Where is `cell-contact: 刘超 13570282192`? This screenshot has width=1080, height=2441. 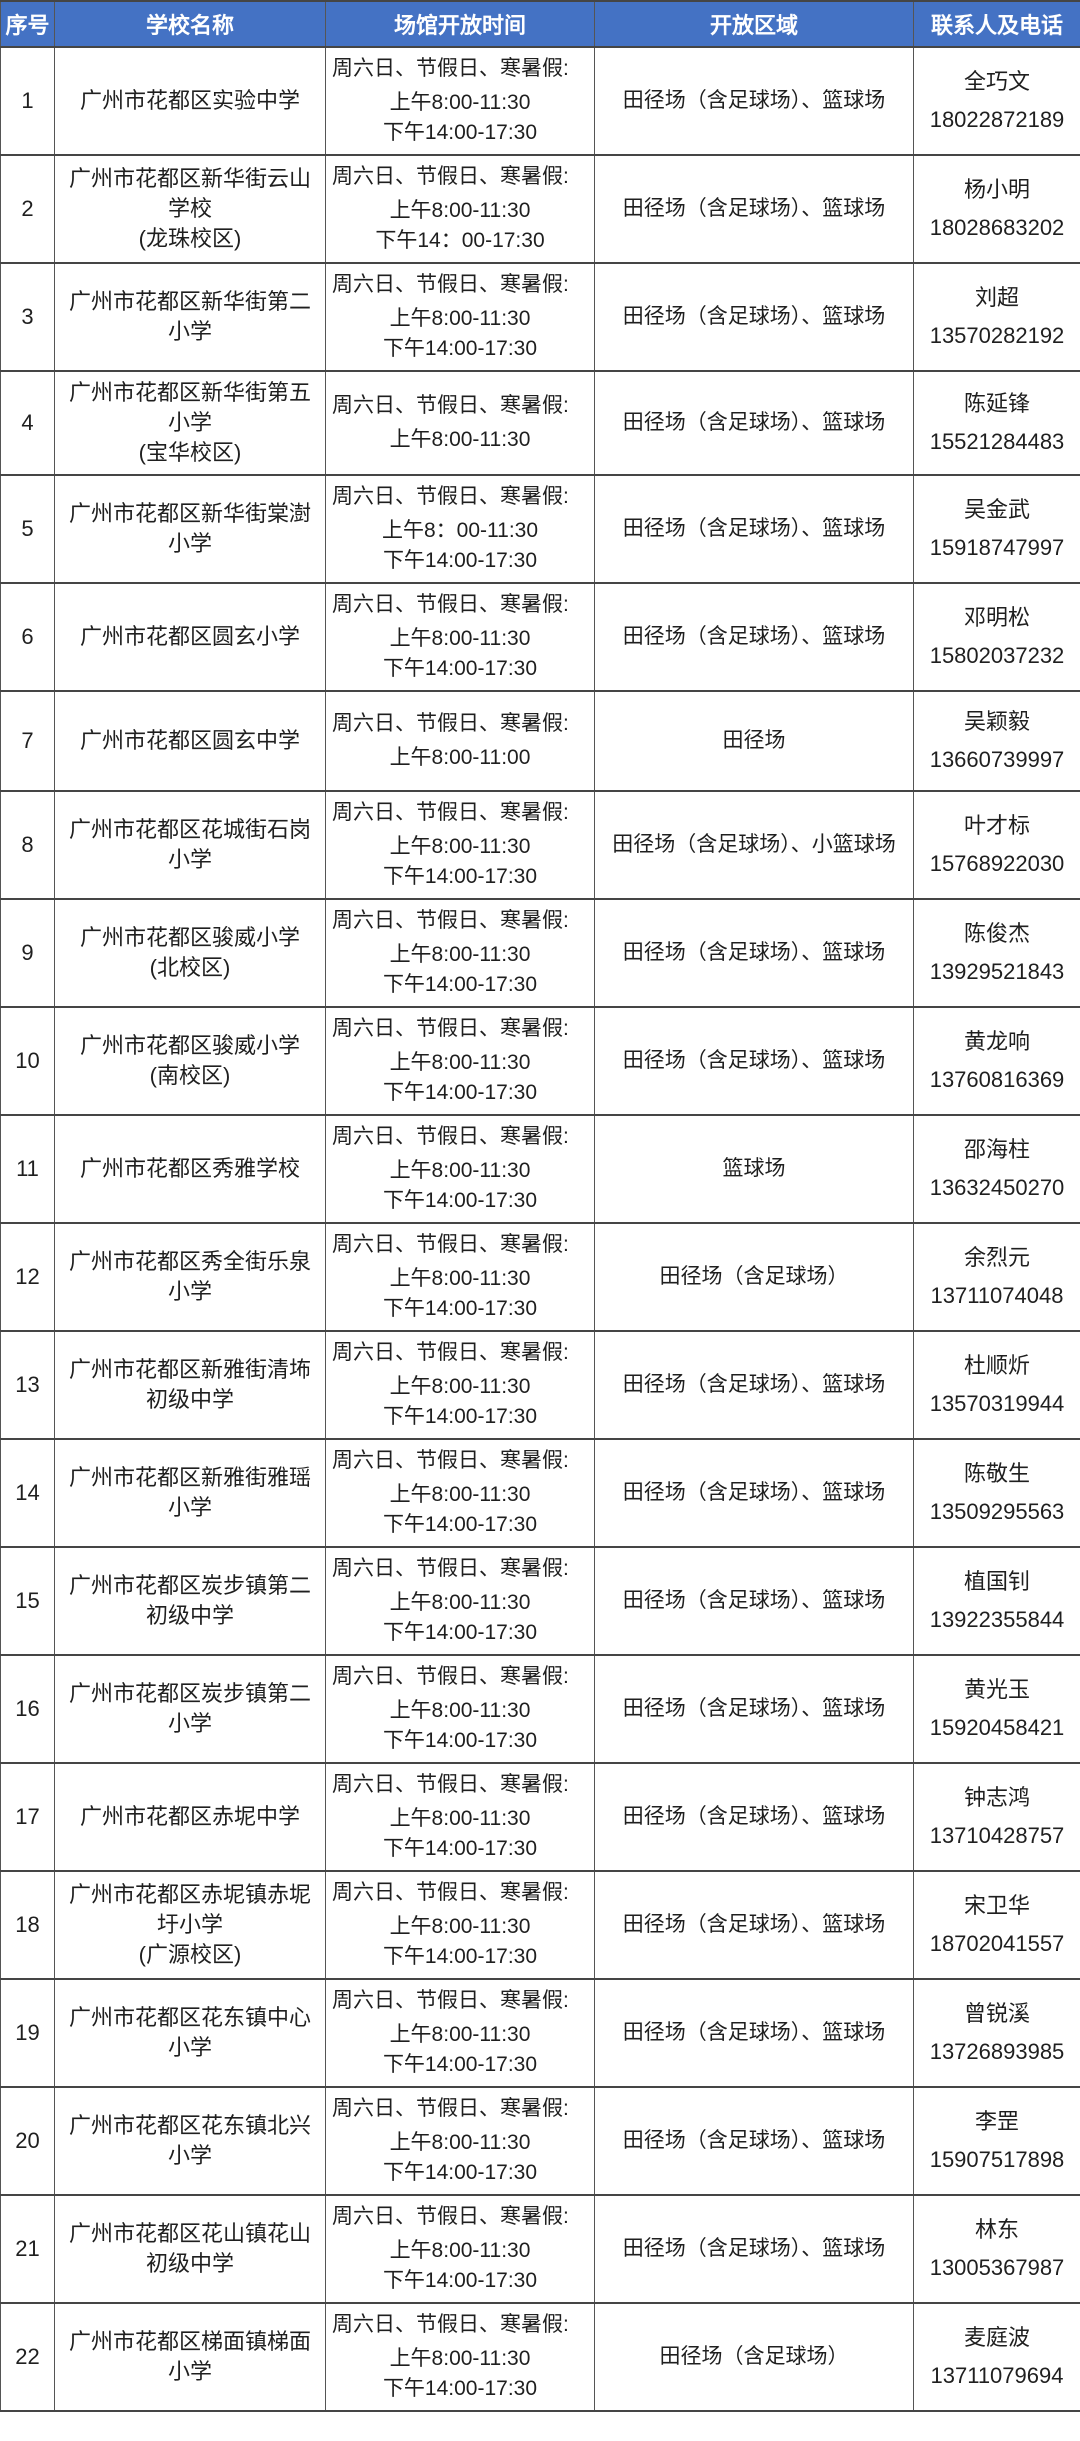 cell-contact: 刘超 13570282192 is located at coordinates (996, 317).